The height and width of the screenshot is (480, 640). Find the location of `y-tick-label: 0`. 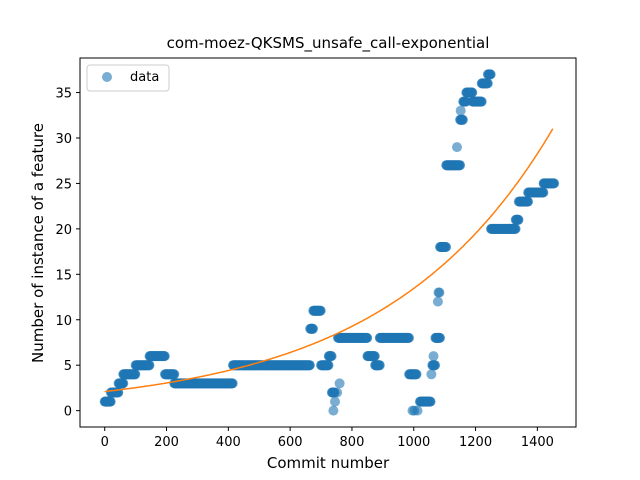

y-tick-label: 0 is located at coordinates (68, 412).